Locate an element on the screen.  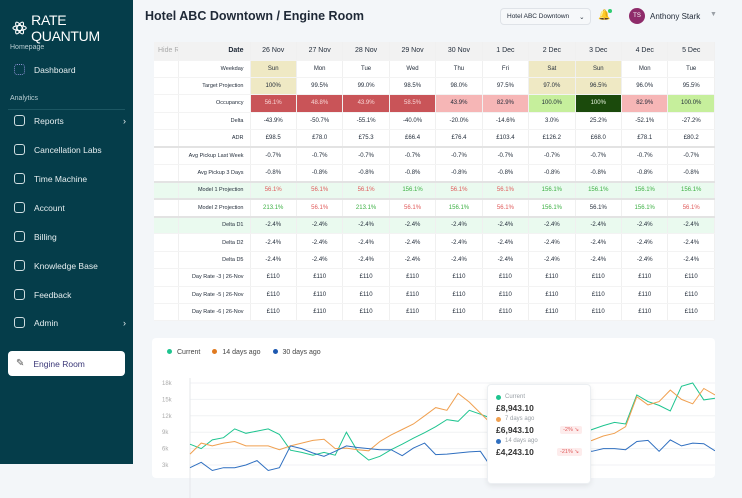
atom-icon is located at coordinates (19, 28).